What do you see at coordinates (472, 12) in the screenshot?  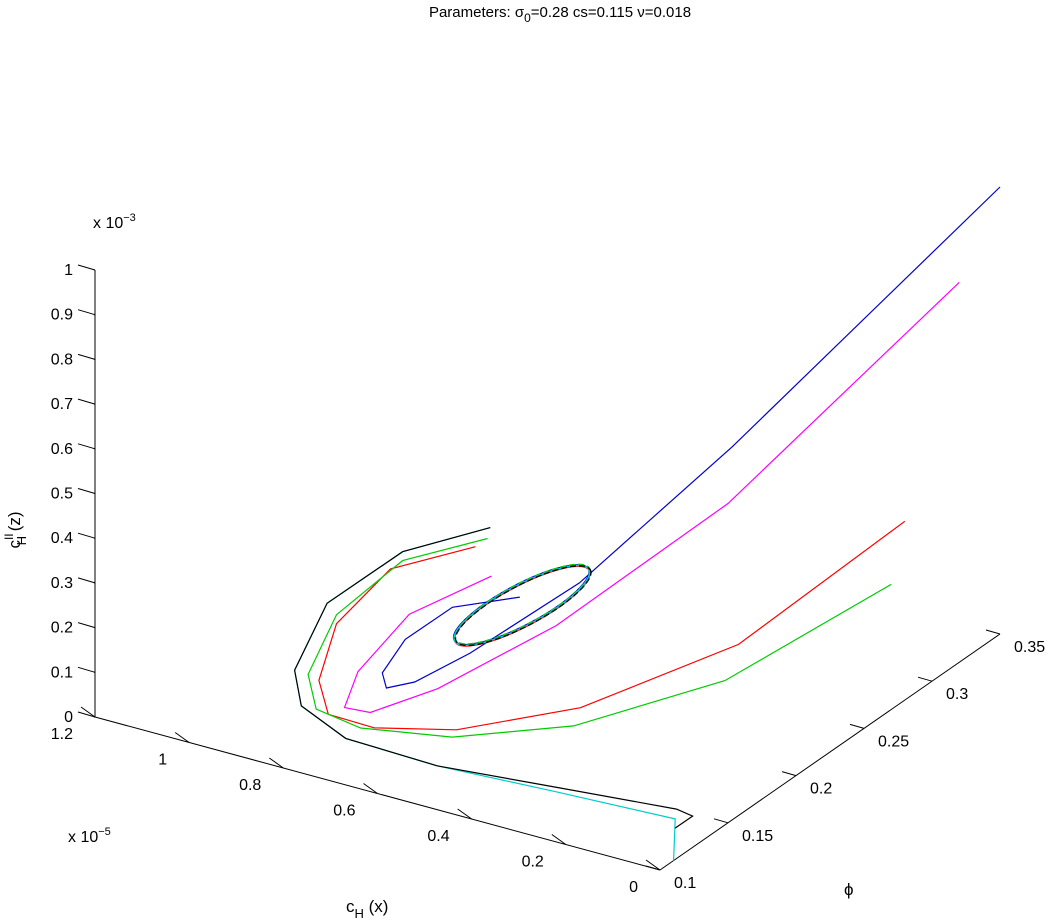 I see `chart-title-prefix: Parameters:` at bounding box center [472, 12].